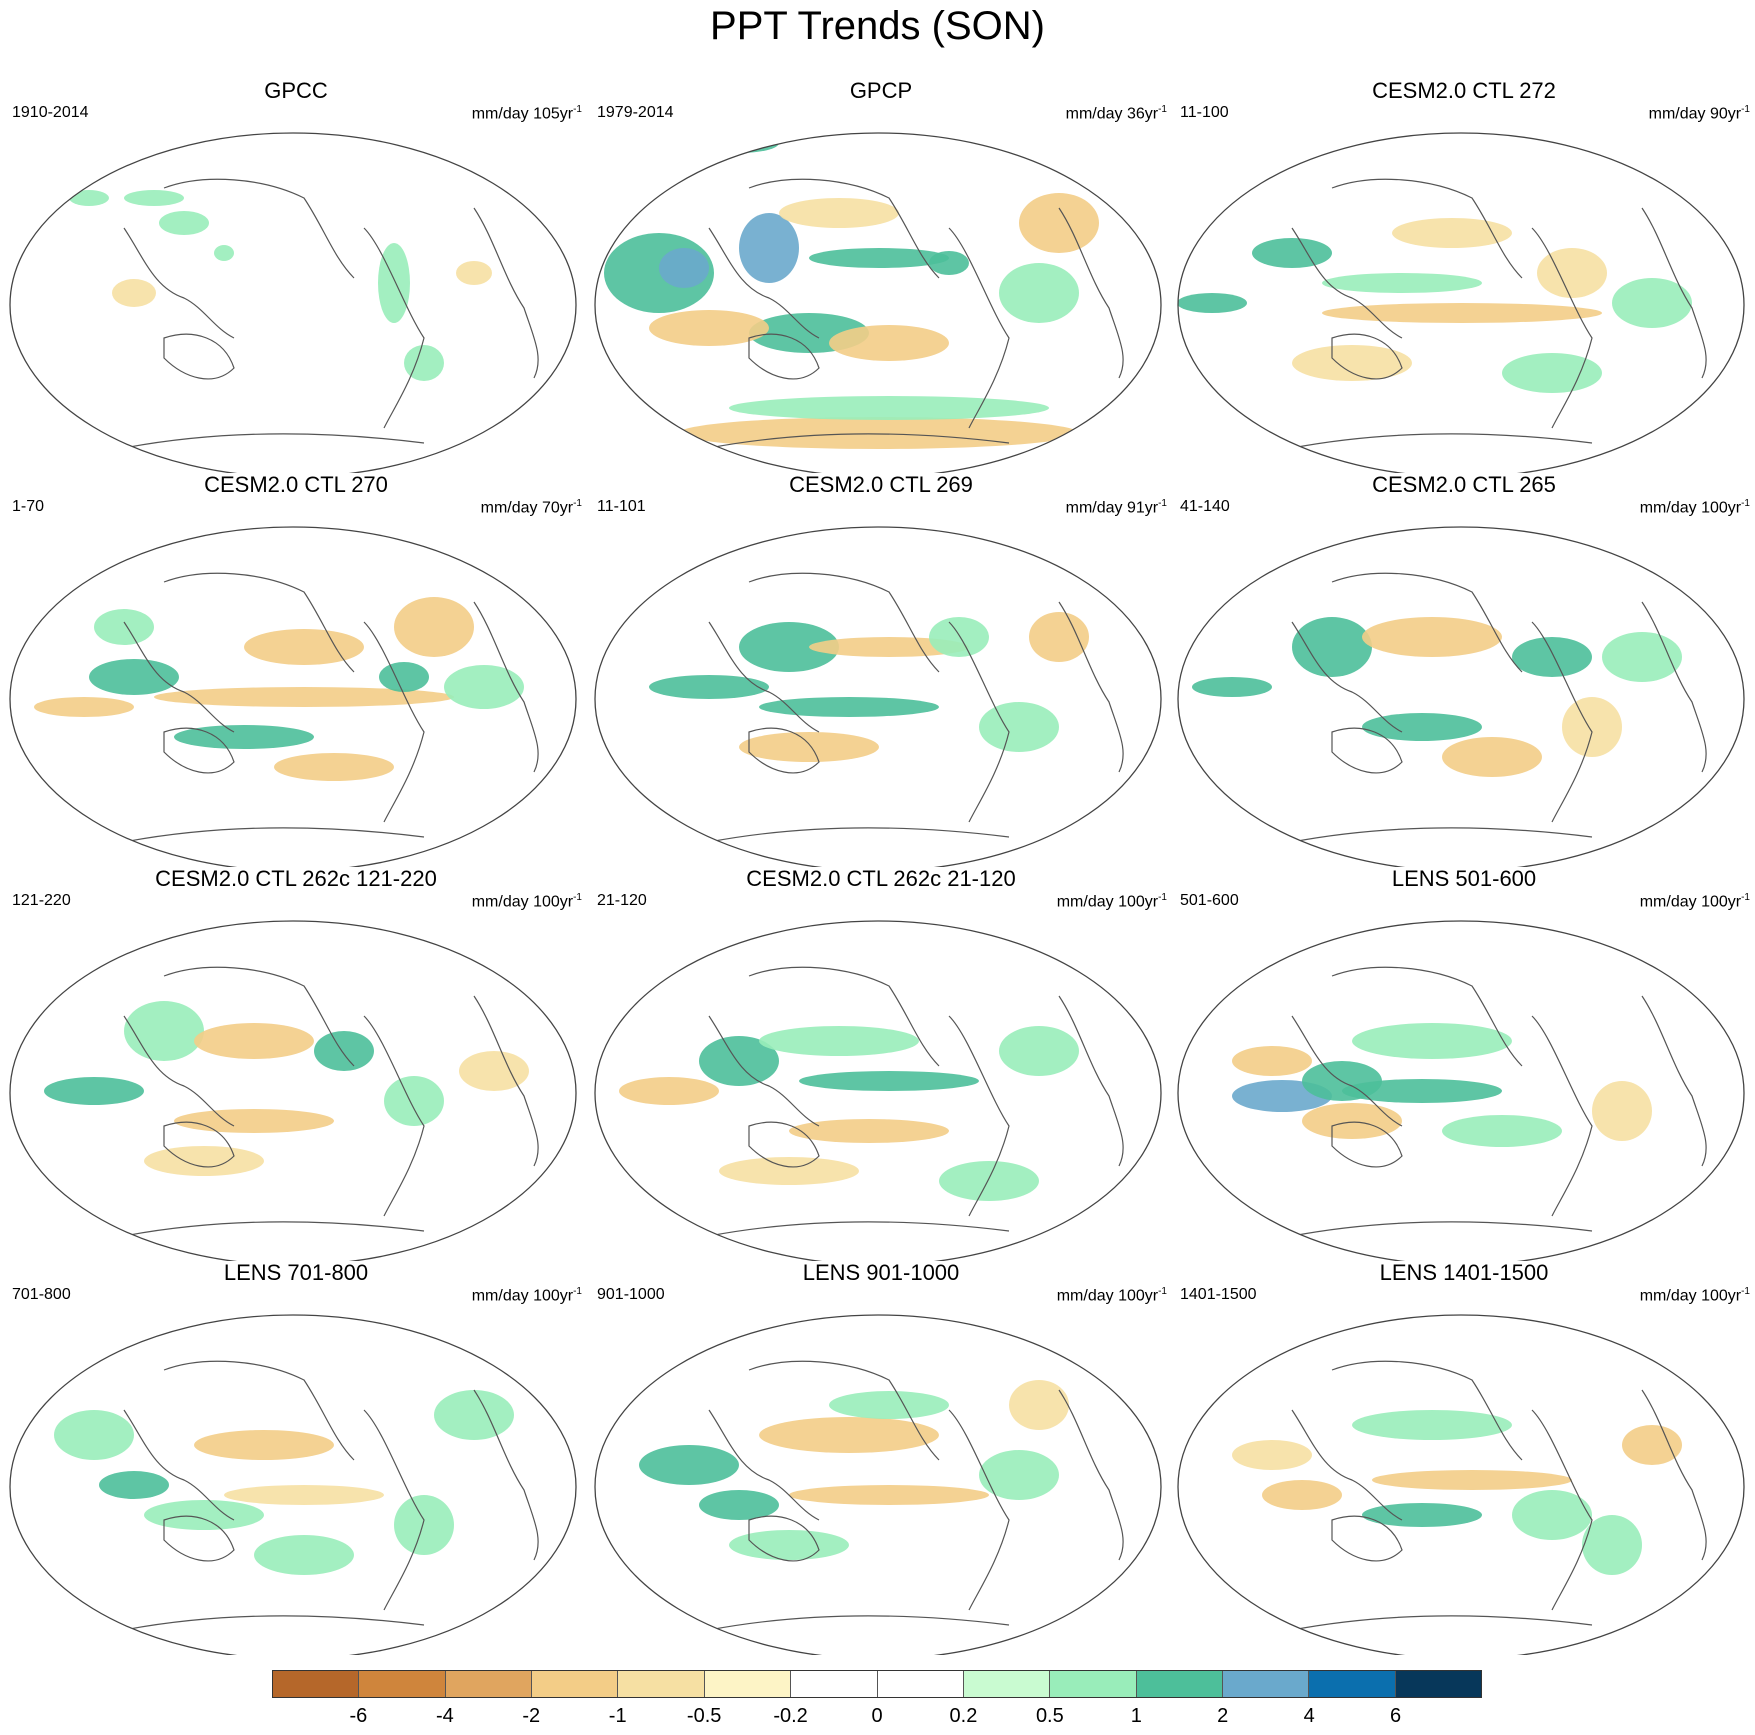  Describe the element at coordinates (881, 1272) in the screenshot. I see `panel-title: LENS 901-1000` at that location.